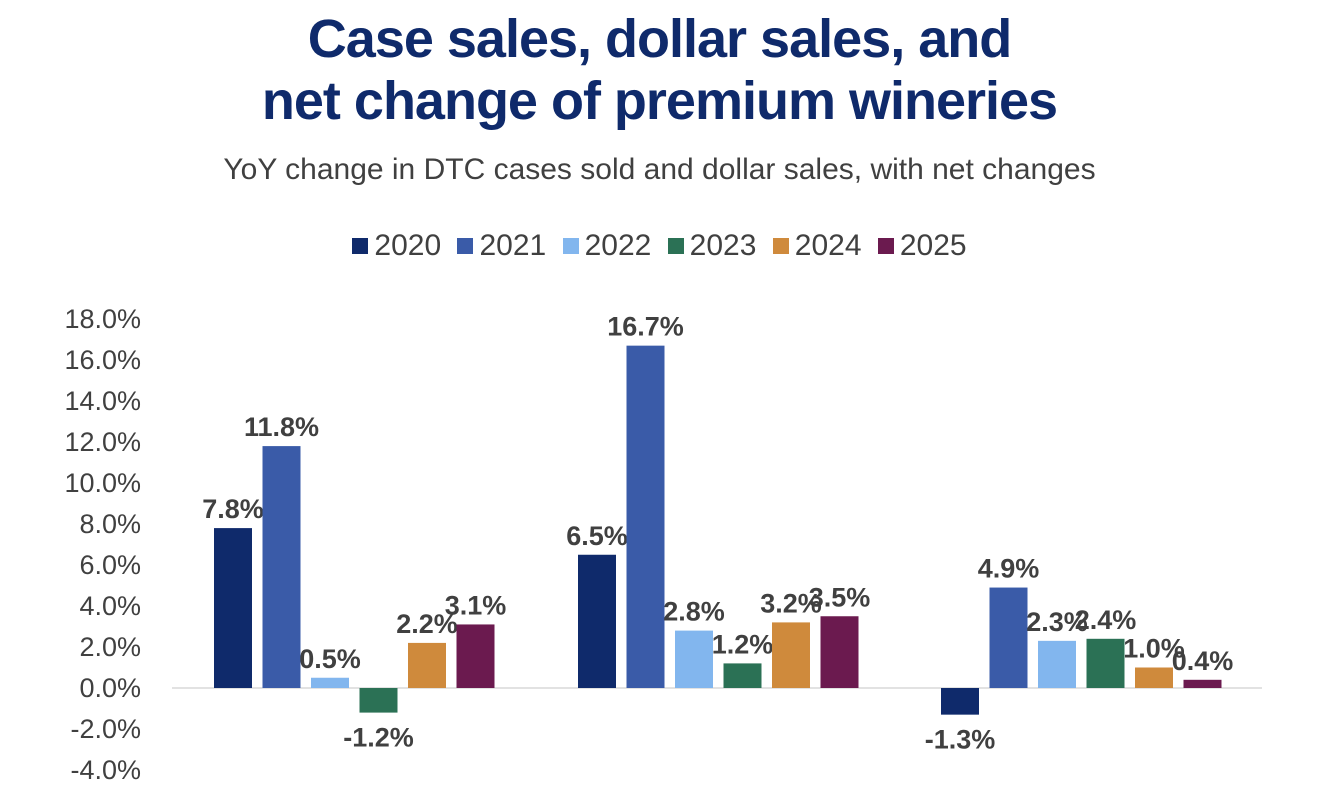  I want to click on data-label: 7.8%, so click(233, 509).